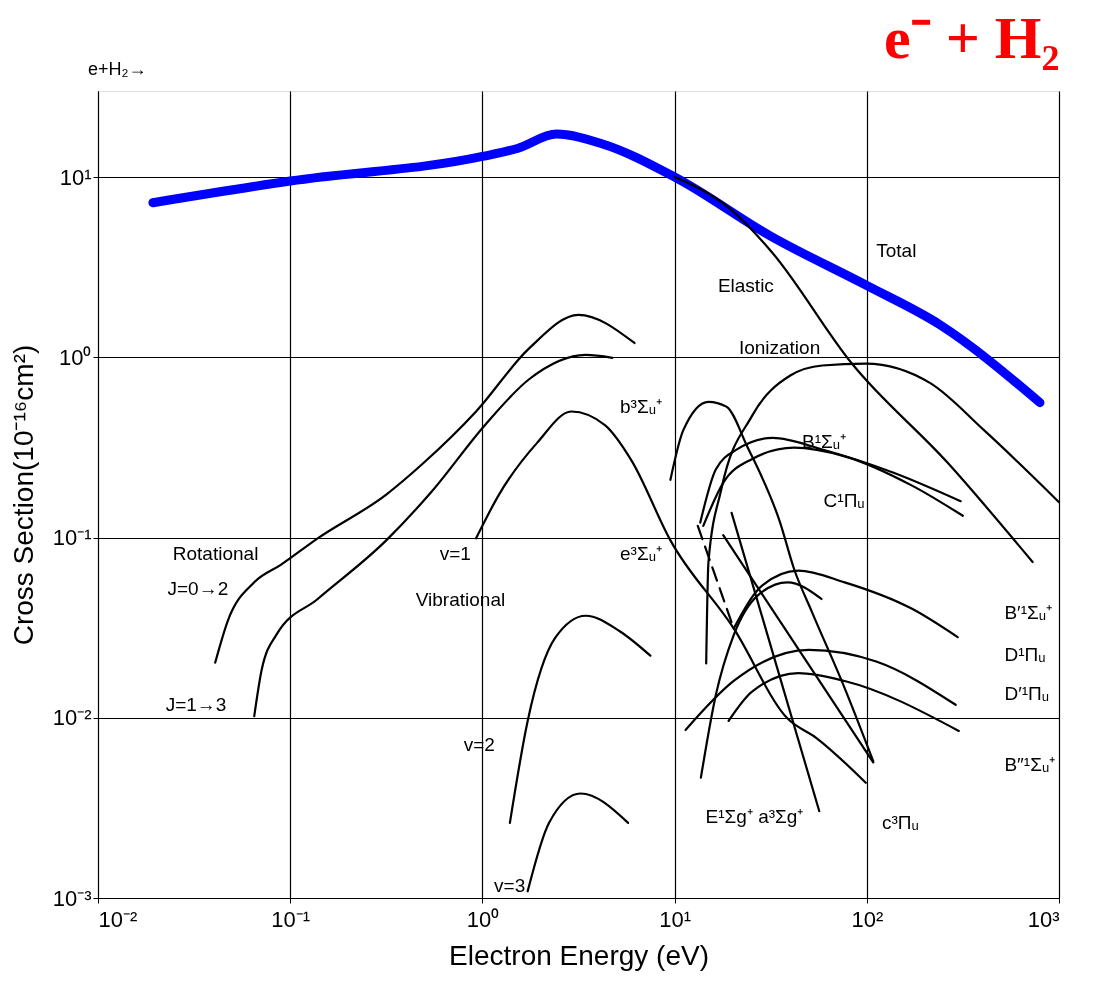 This screenshot has width=1099, height=988. I want to click on y-tick-label: 10⁰, so click(75, 357).